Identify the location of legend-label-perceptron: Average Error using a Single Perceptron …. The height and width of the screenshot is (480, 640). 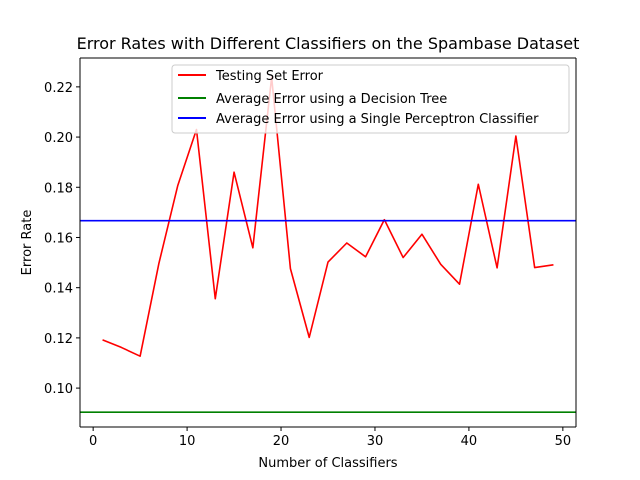
(377, 119).